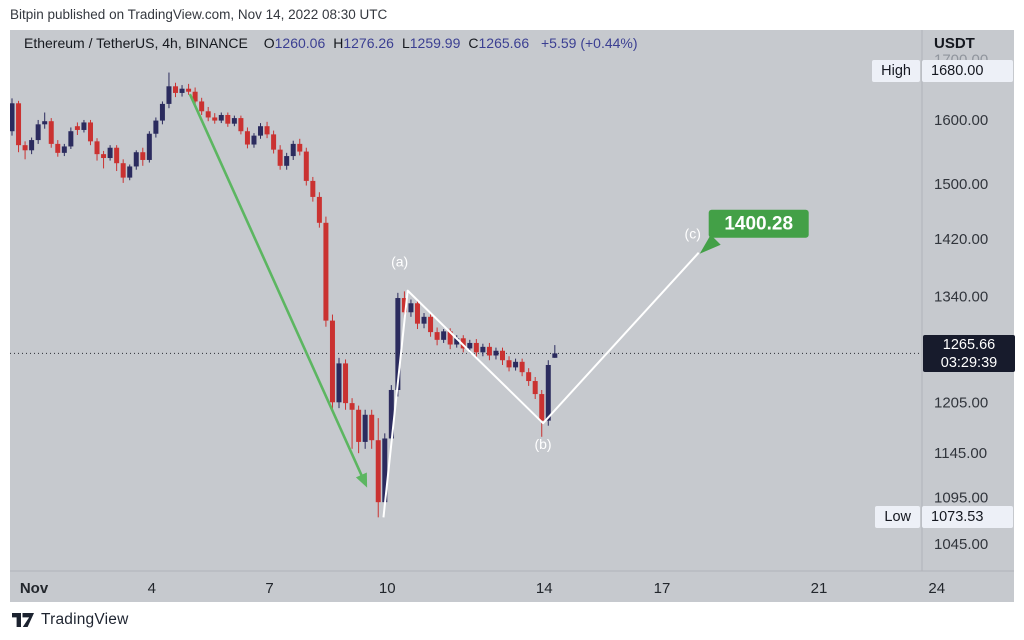 Image resolution: width=1024 pixels, height=640 pixels. I want to click on price-tick-label: 1095.00, so click(961, 498).